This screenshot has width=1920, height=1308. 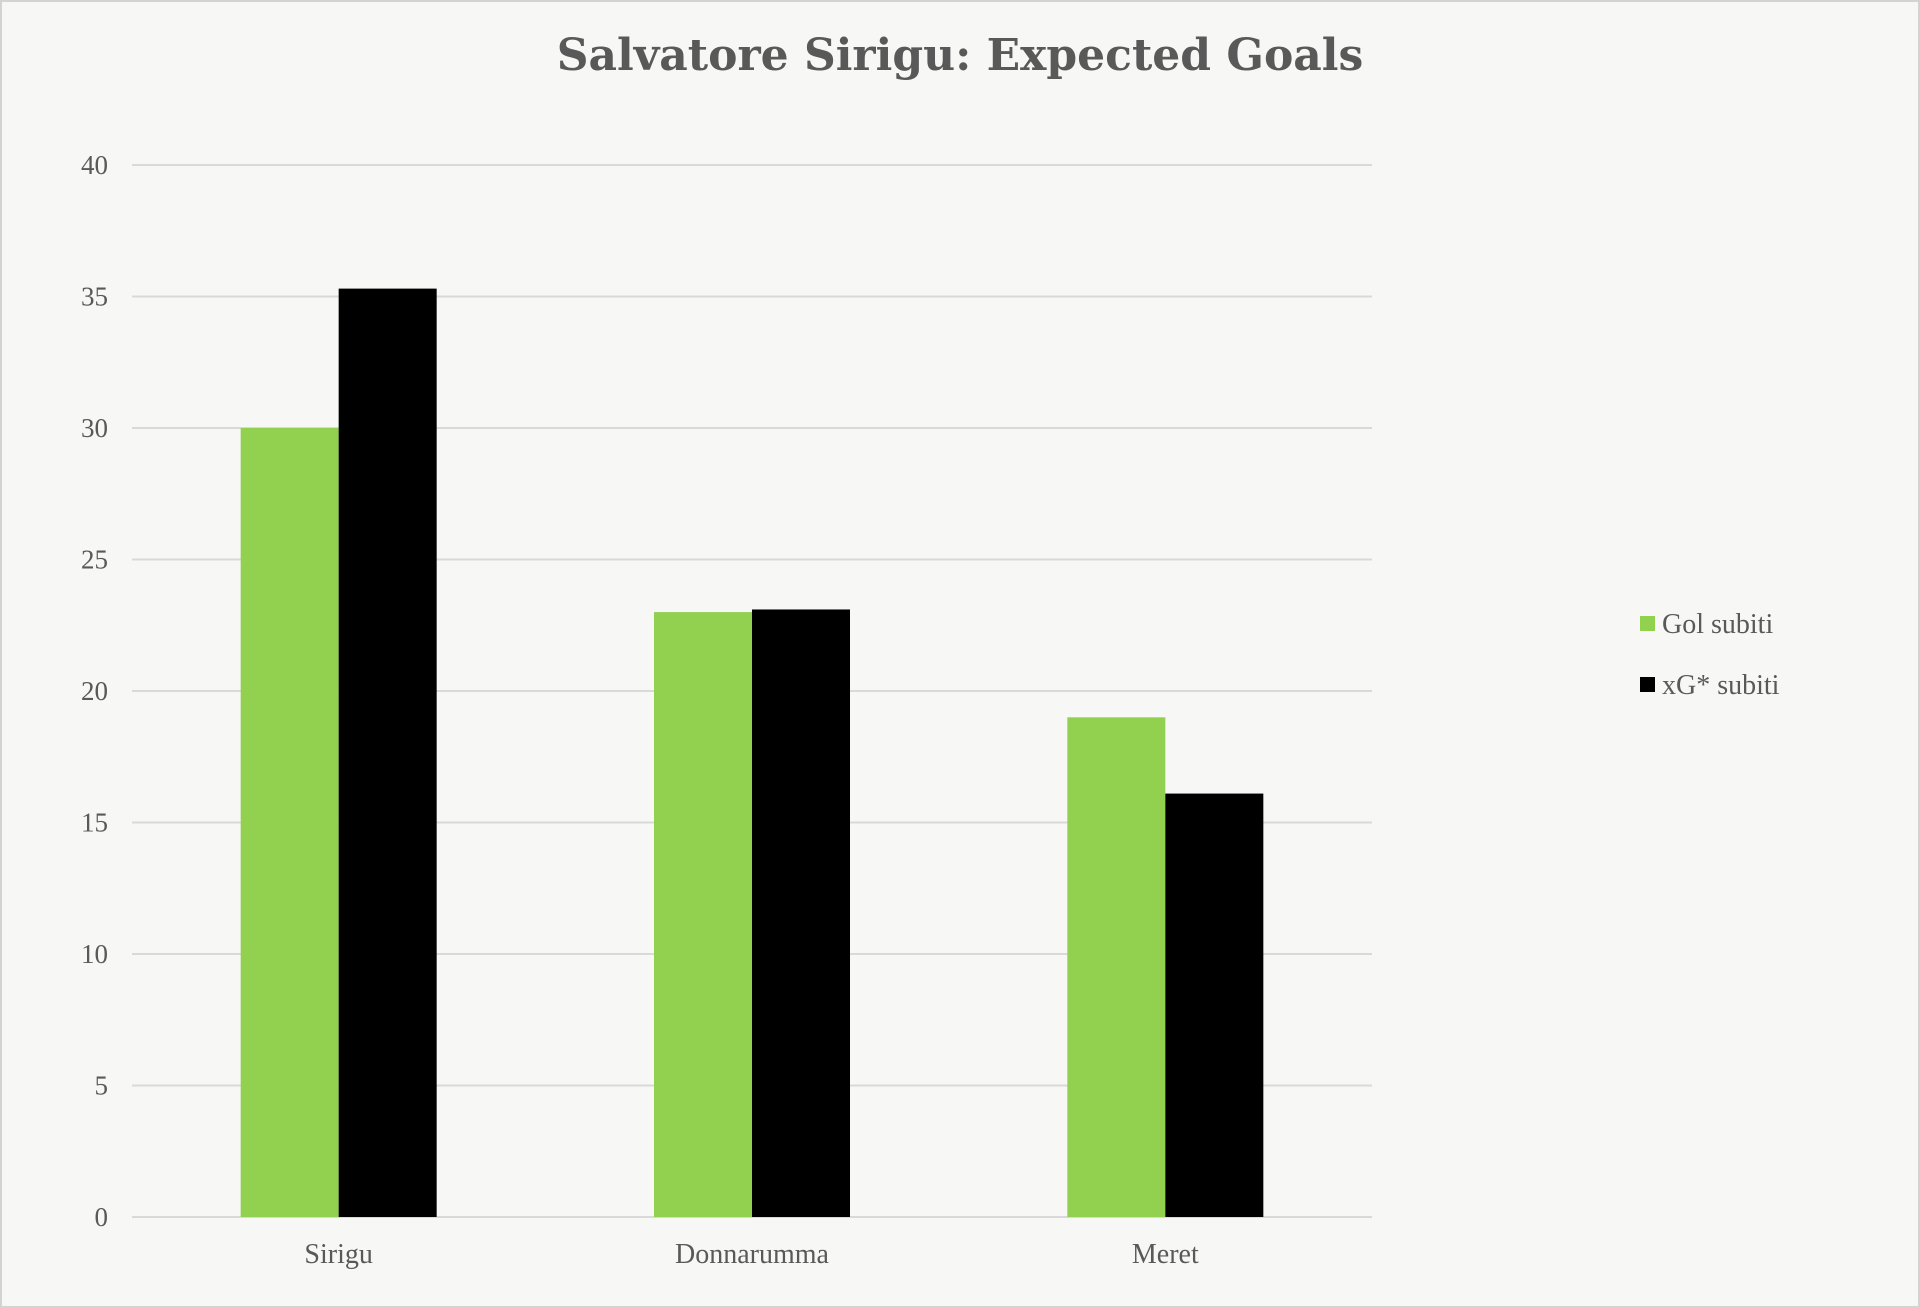 What do you see at coordinates (289, 822) in the screenshot?
I see `bar-gol-subiti-sirigu` at bounding box center [289, 822].